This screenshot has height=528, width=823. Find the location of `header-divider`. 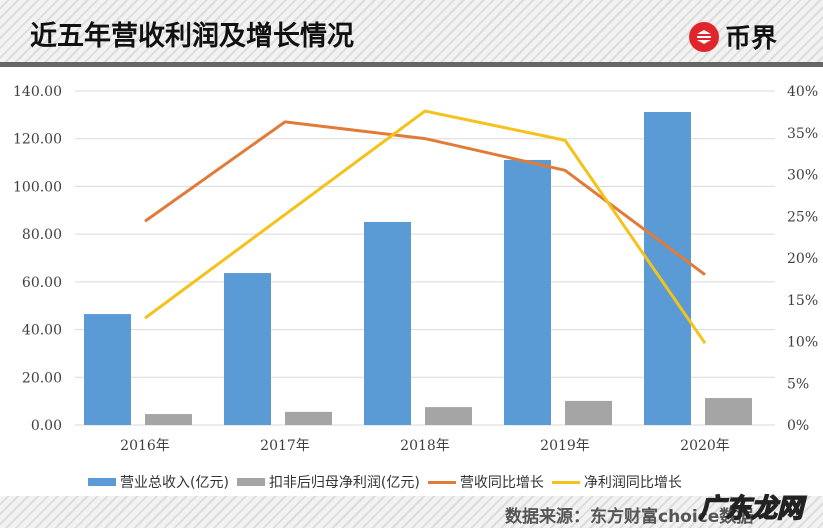

header-divider is located at coordinates (411, 64).